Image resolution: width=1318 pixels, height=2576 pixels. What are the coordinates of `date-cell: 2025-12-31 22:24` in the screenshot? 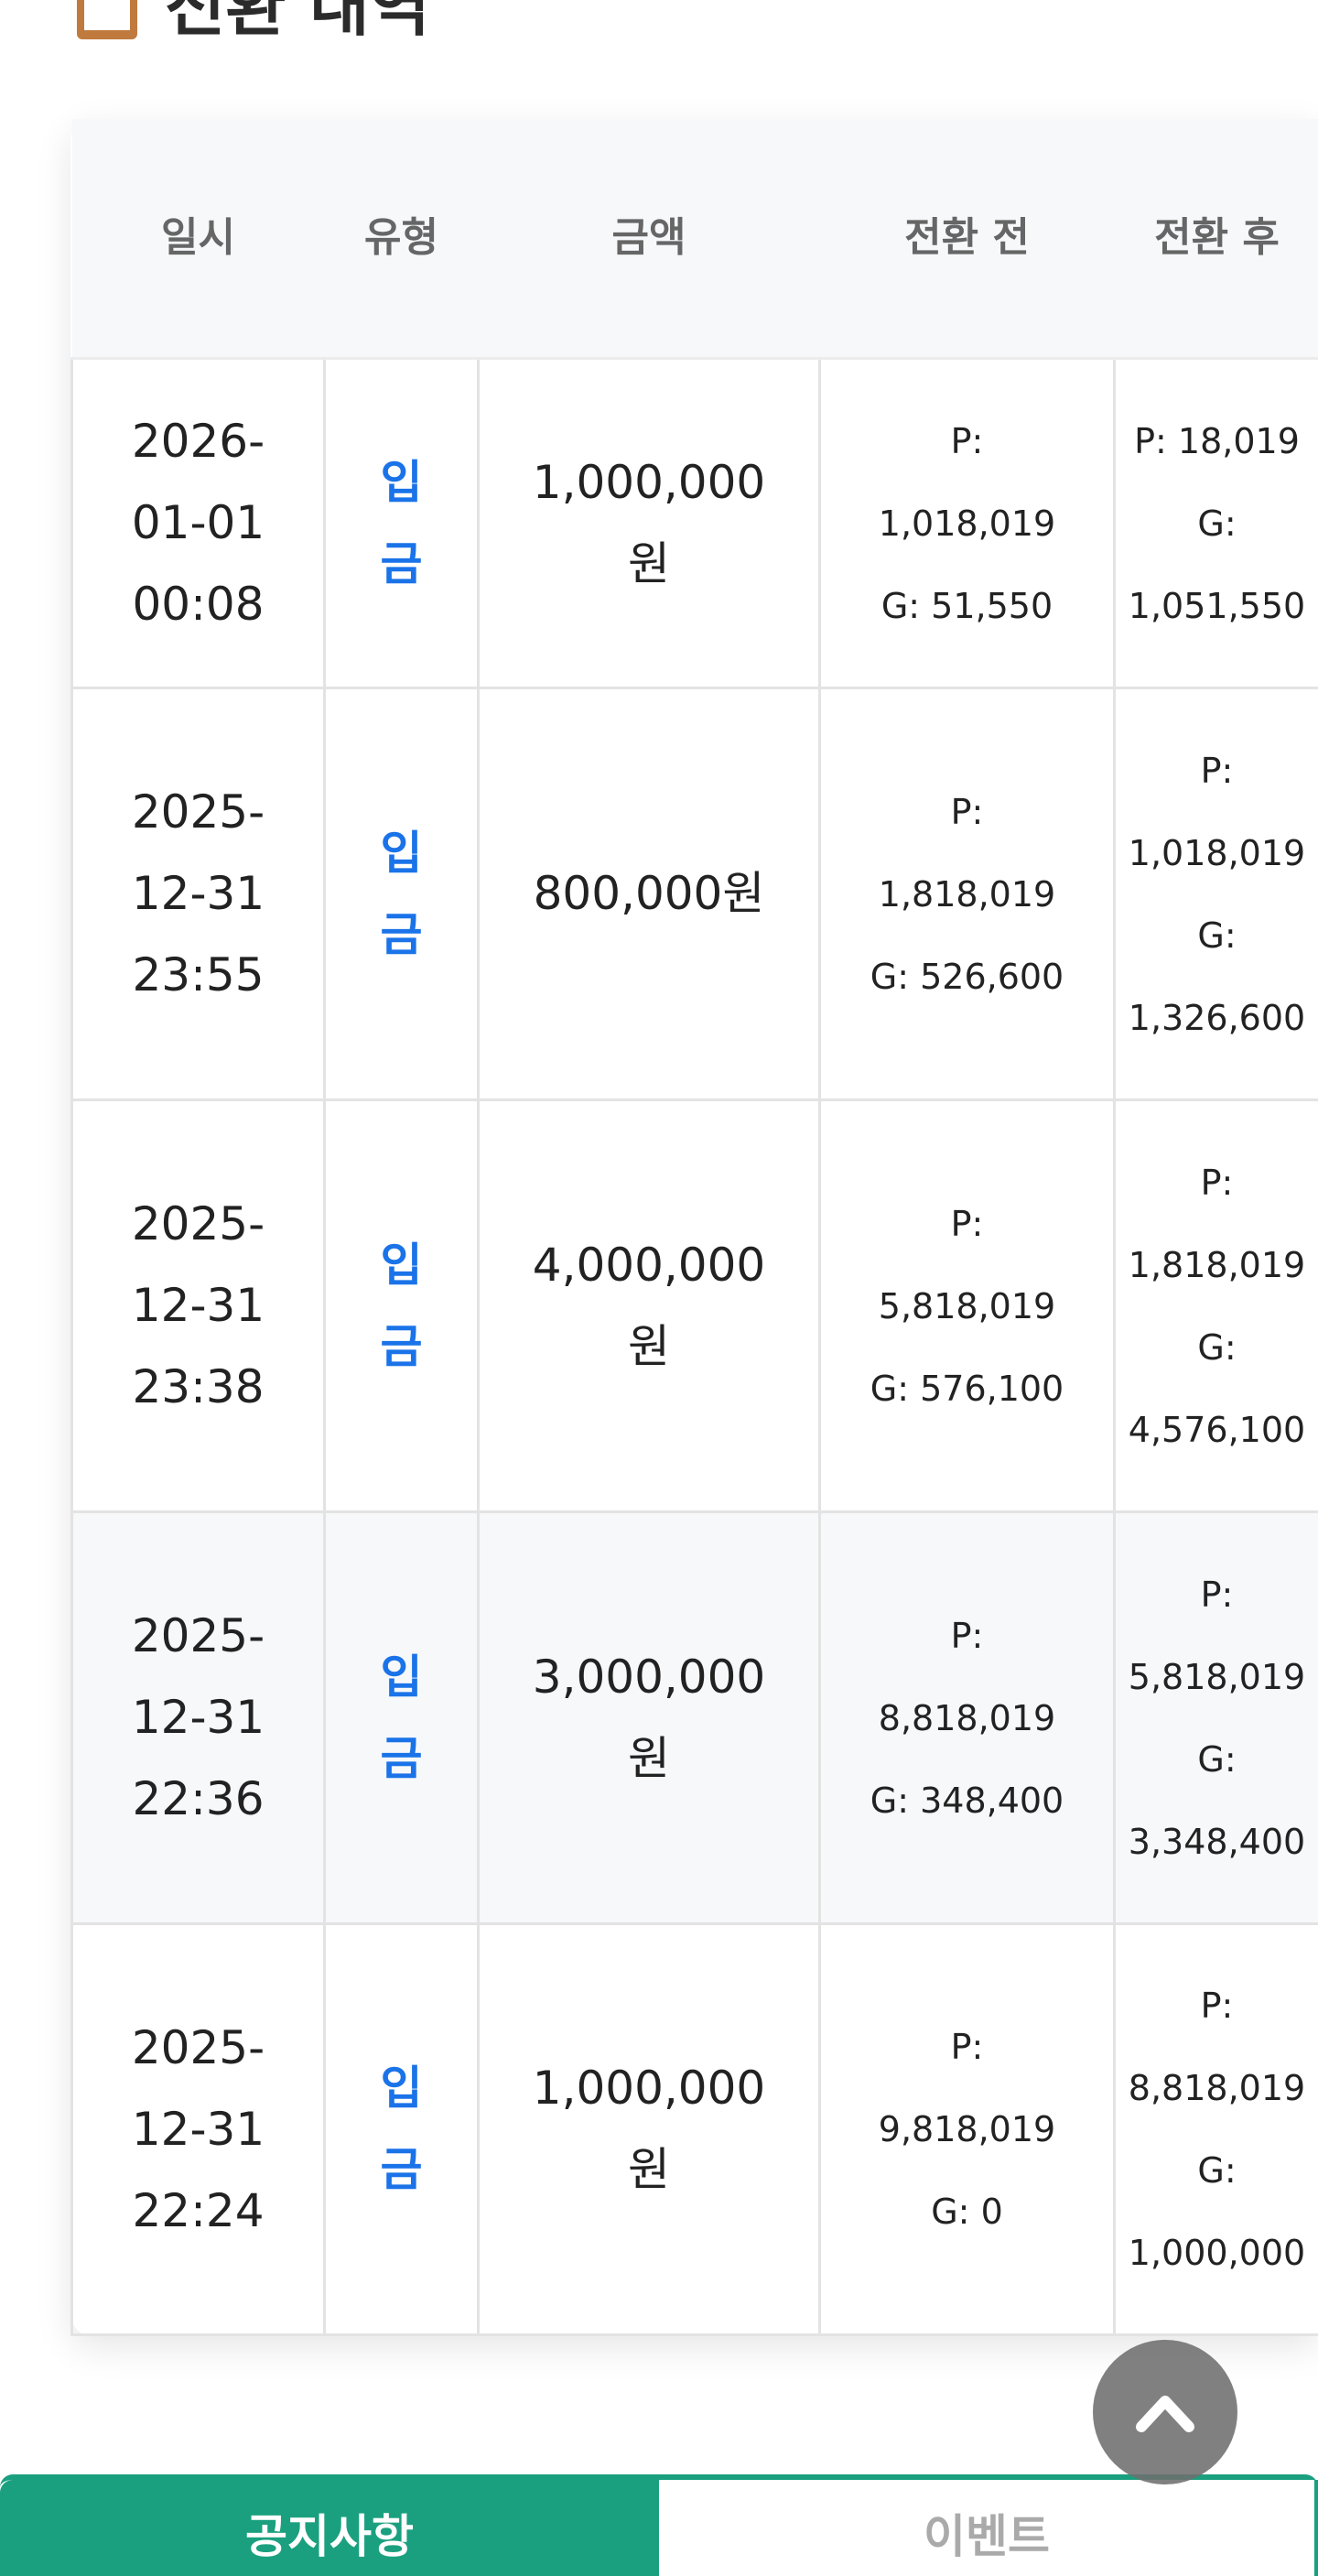 It's located at (198, 2130).